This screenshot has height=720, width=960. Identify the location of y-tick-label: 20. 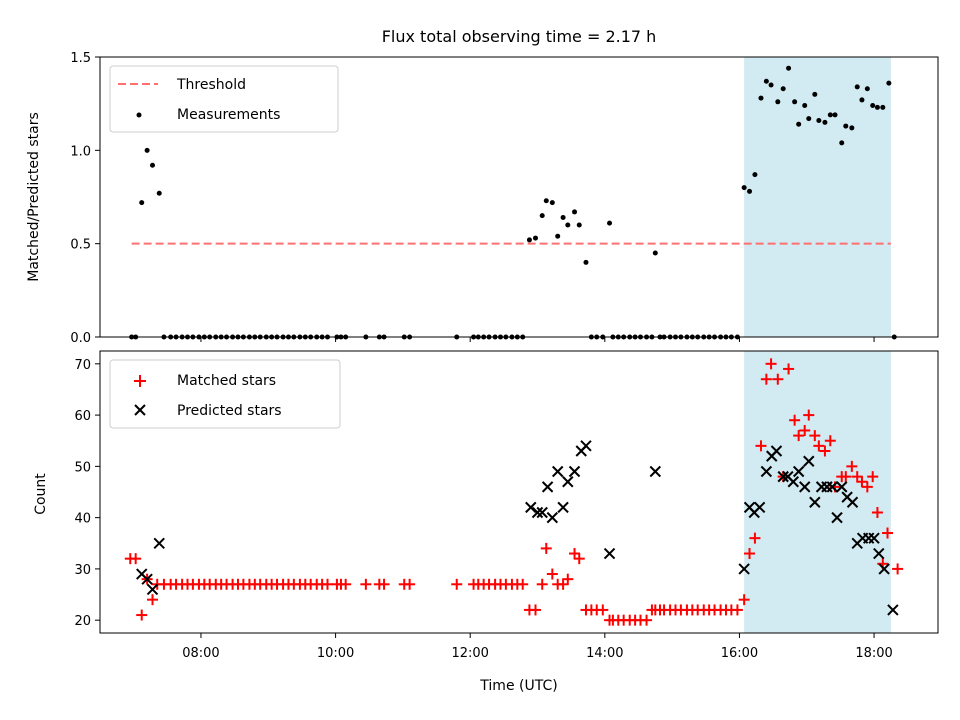
(82, 621).